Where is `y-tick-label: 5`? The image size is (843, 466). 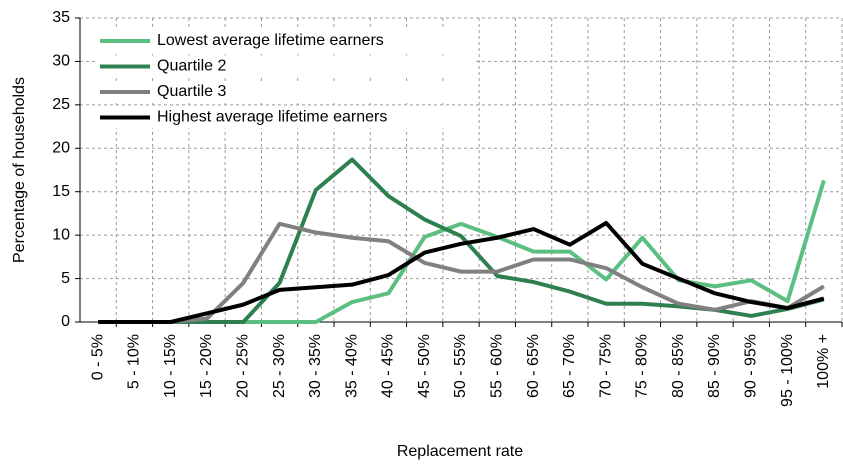
y-tick-label: 5 is located at coordinates (65, 278).